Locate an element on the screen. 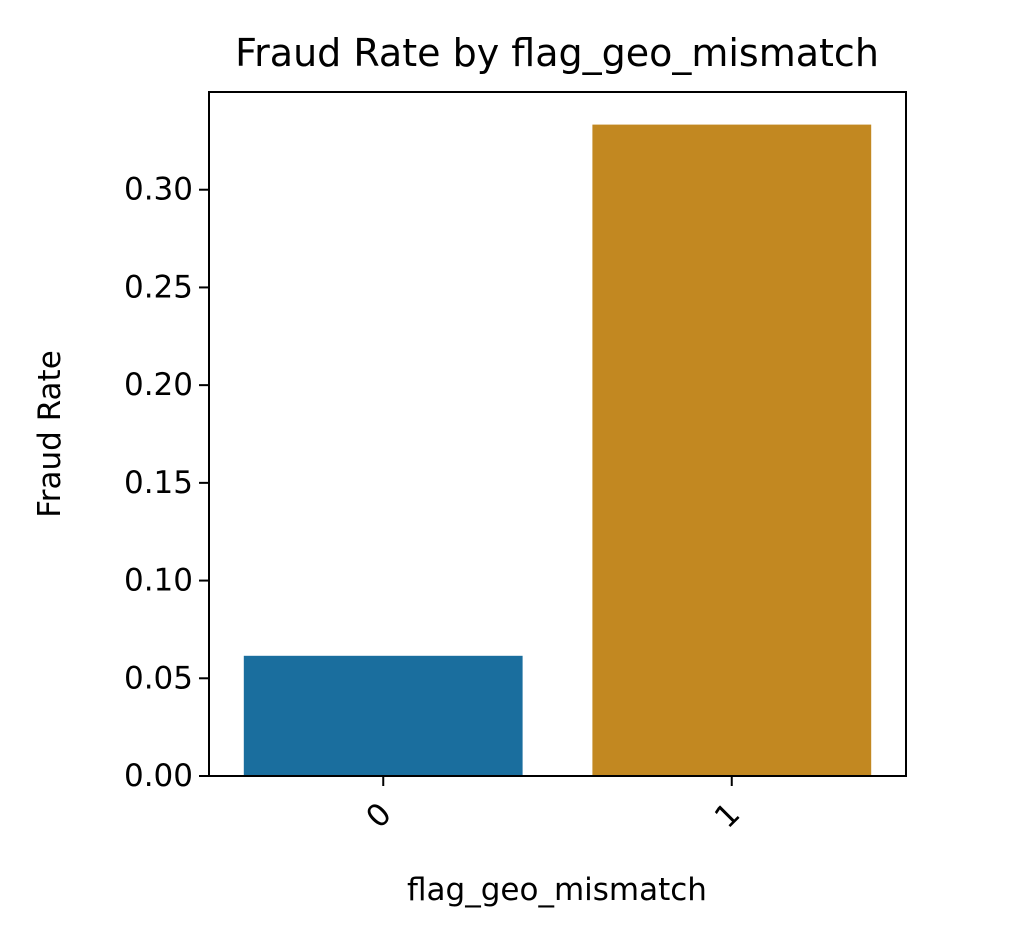  y-tick-label: 0.10 is located at coordinates (158, 581).